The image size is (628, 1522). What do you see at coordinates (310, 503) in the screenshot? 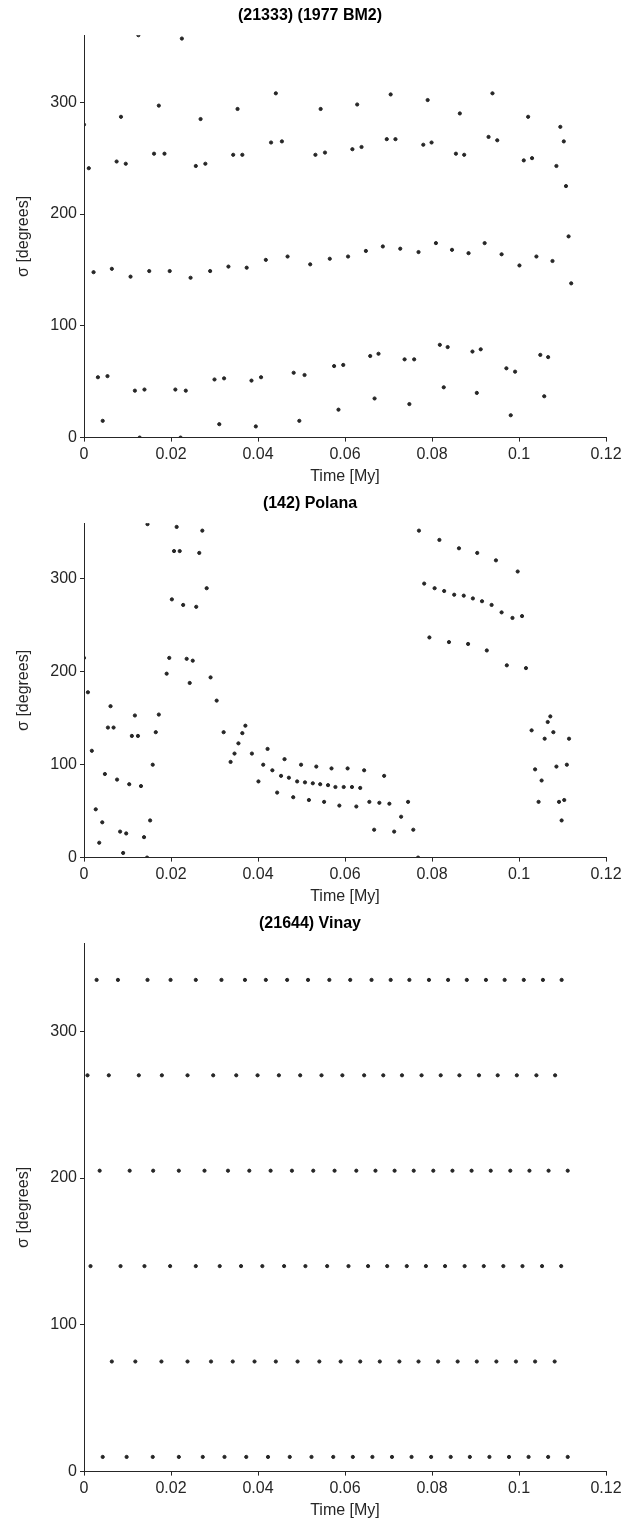
I see `chart-title: (142) Polana` at bounding box center [310, 503].